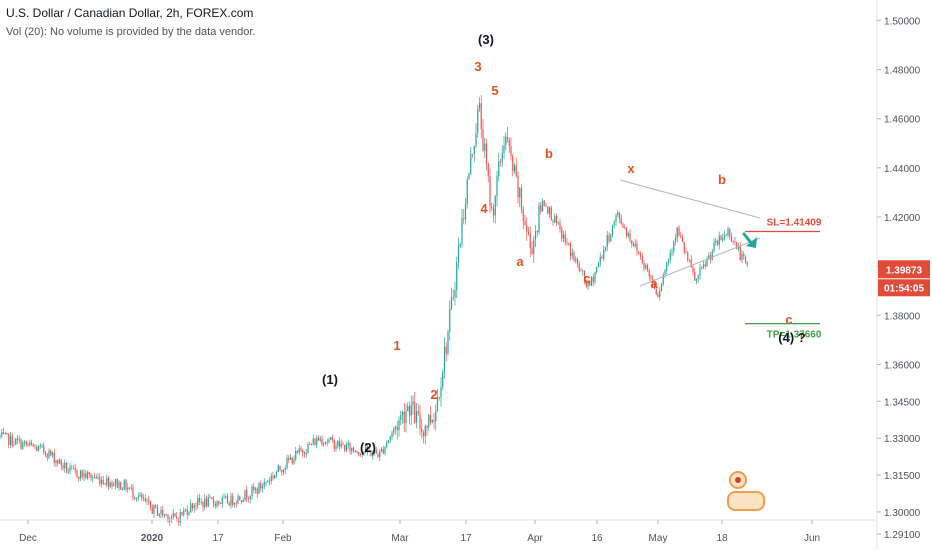 This screenshot has height=550, width=932. What do you see at coordinates (631, 168) in the screenshot?
I see `wave-label: x` at bounding box center [631, 168].